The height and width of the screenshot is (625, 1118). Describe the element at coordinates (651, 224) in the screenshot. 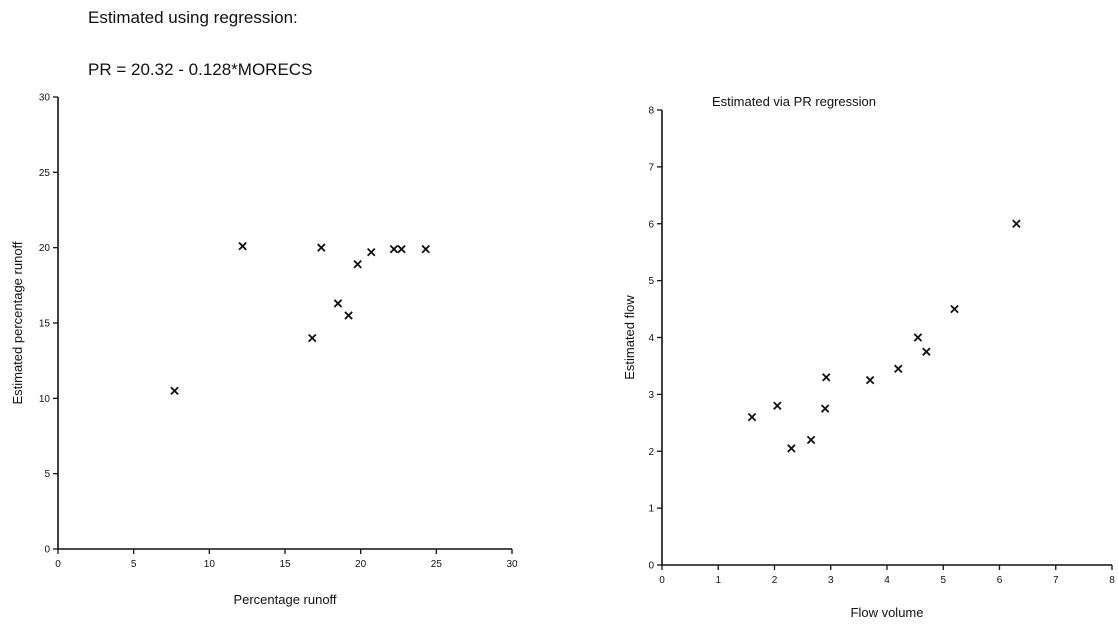

I see `right-y-tick-label: 6` at that location.